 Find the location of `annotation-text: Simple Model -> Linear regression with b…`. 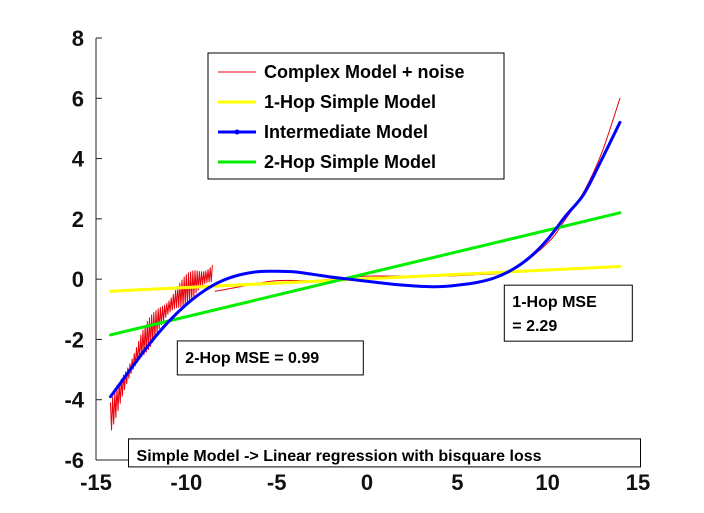

annotation-text: Simple Model -> Linear regression with b… is located at coordinates (339, 456).